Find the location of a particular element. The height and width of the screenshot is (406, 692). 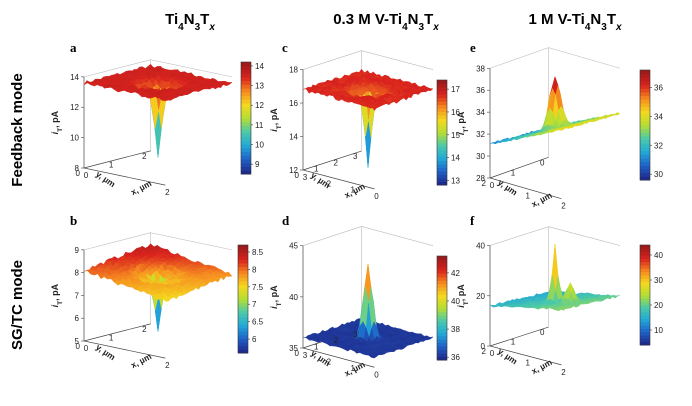

x-tick-label: 0 is located at coordinates (492, 353).